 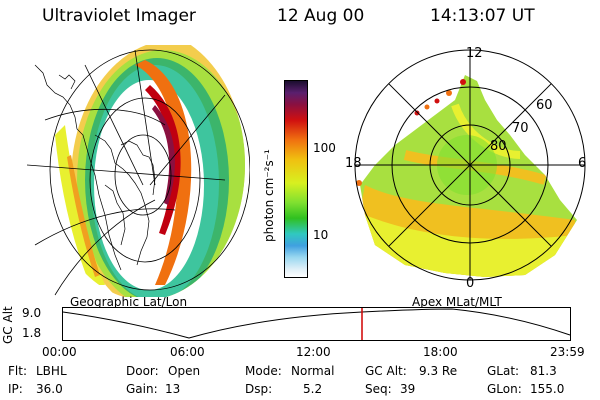 What do you see at coordinates (520, 128) in the screenshot?
I see `mlat-label-70: 70` at bounding box center [520, 128].